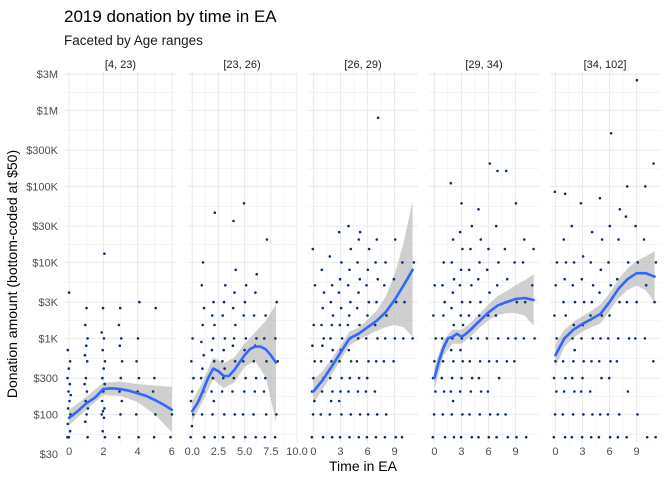 The width and height of the screenshot is (672, 480). I want to click on y-axis-title: Donation amount (bottom-coded at $50), so click(12, 274).